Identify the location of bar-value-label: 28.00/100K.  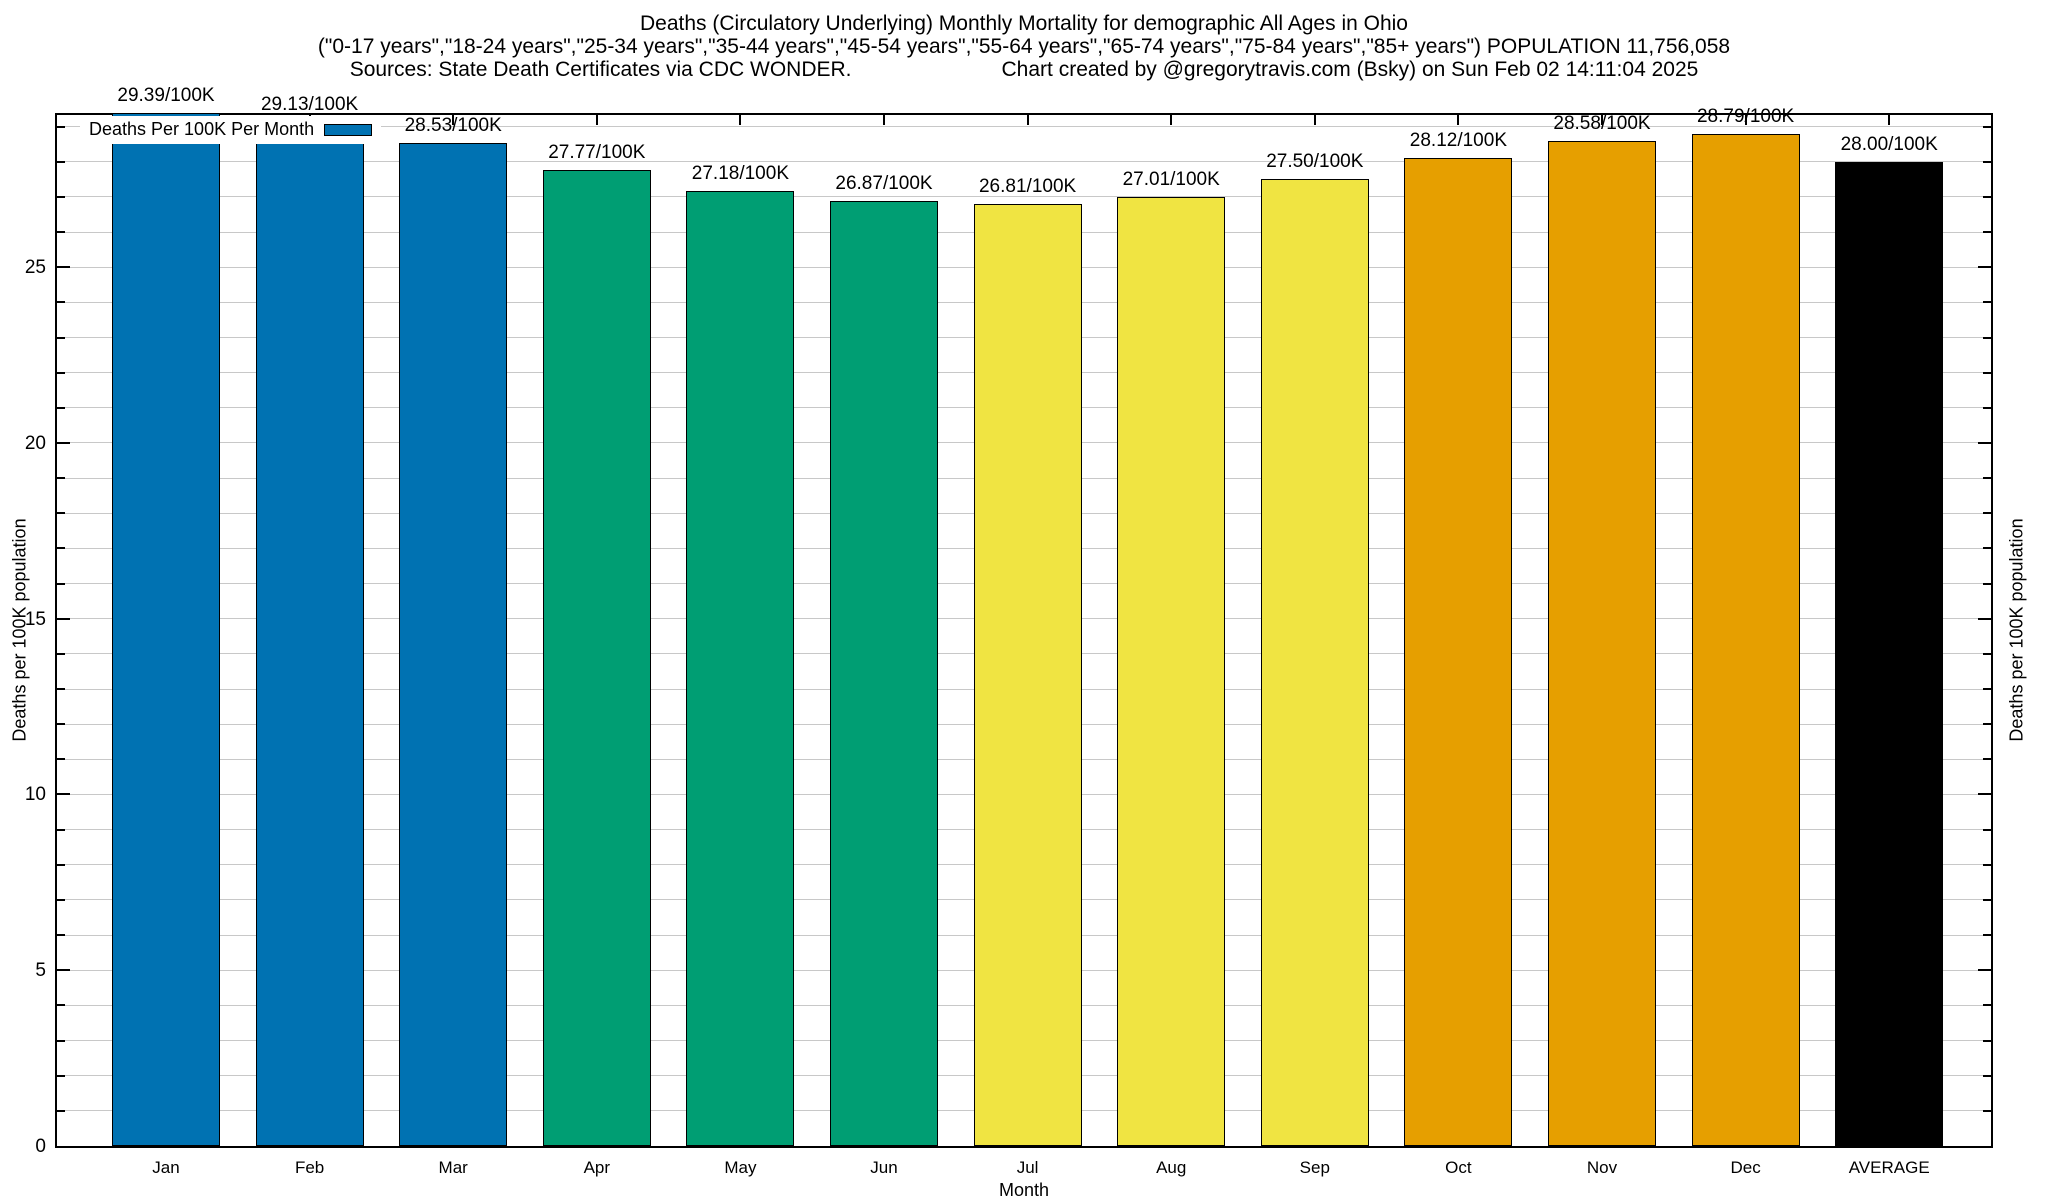
(1889, 144).